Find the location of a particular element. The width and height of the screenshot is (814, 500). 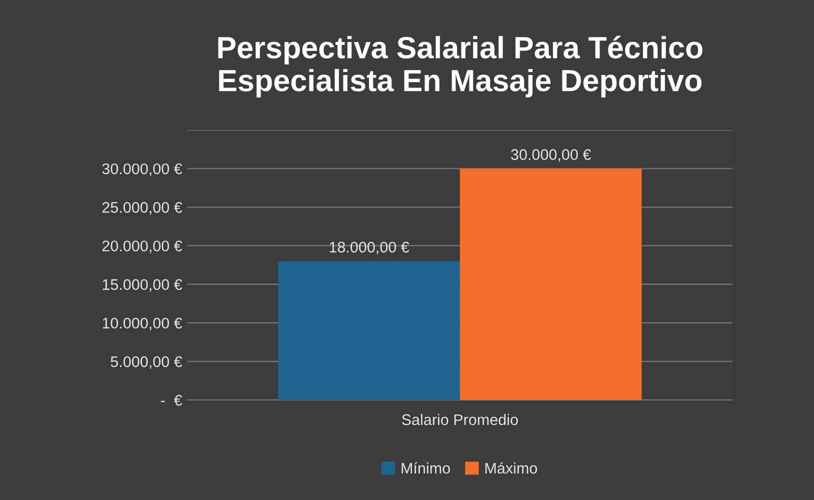

chart-title: Perspectiva Salarial Para Técnico Especialista En Masaje Deportivo is located at coordinates (460, 67).